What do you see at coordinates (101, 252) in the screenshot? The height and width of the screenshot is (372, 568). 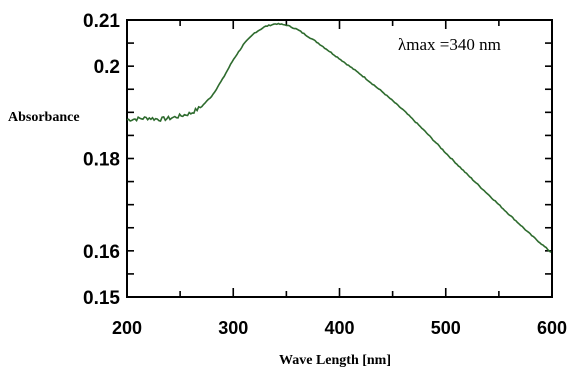 I see `y-tick-label: 0.16` at bounding box center [101, 252].